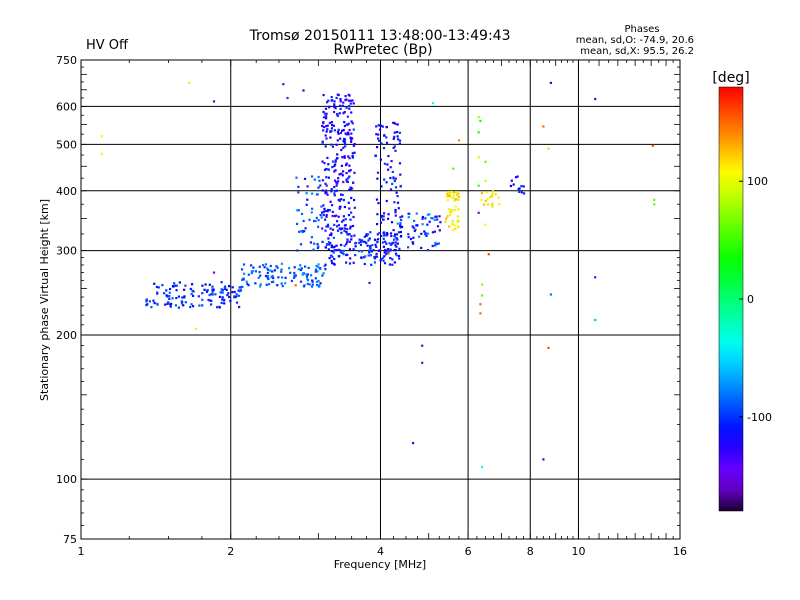  I want to click on x-tick-label: 8, so click(530, 551).